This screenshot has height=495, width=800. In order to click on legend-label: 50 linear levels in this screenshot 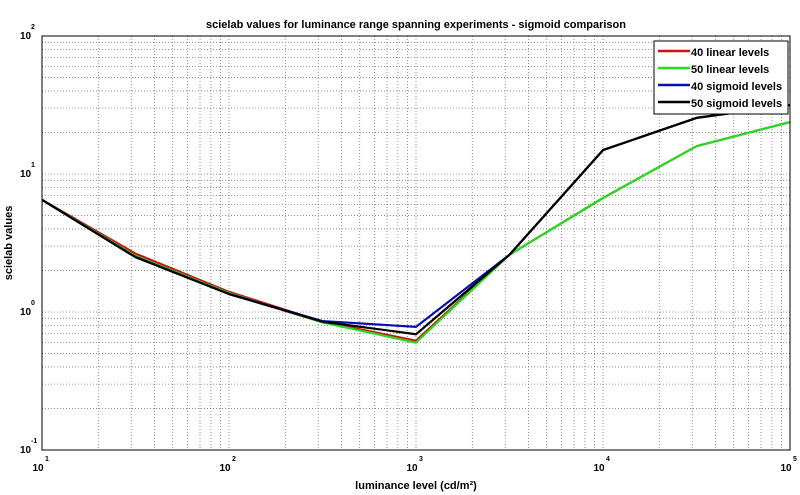, I will do `click(730, 70)`.